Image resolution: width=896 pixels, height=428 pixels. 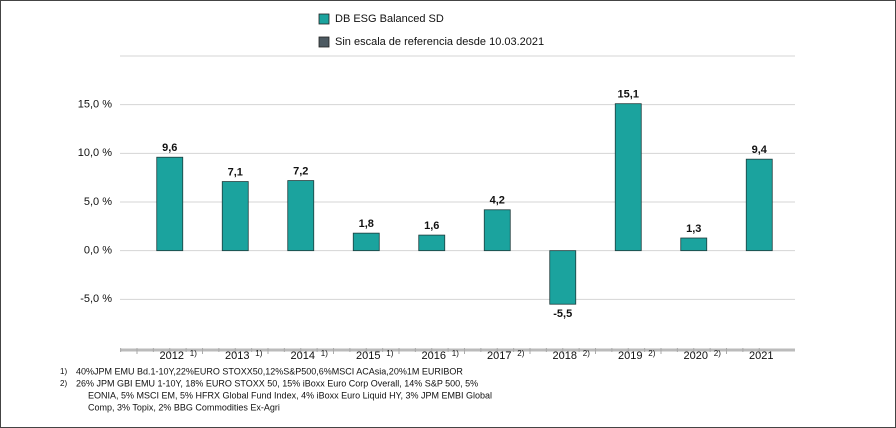 I want to click on value-label: 1,8, so click(x=366, y=224).